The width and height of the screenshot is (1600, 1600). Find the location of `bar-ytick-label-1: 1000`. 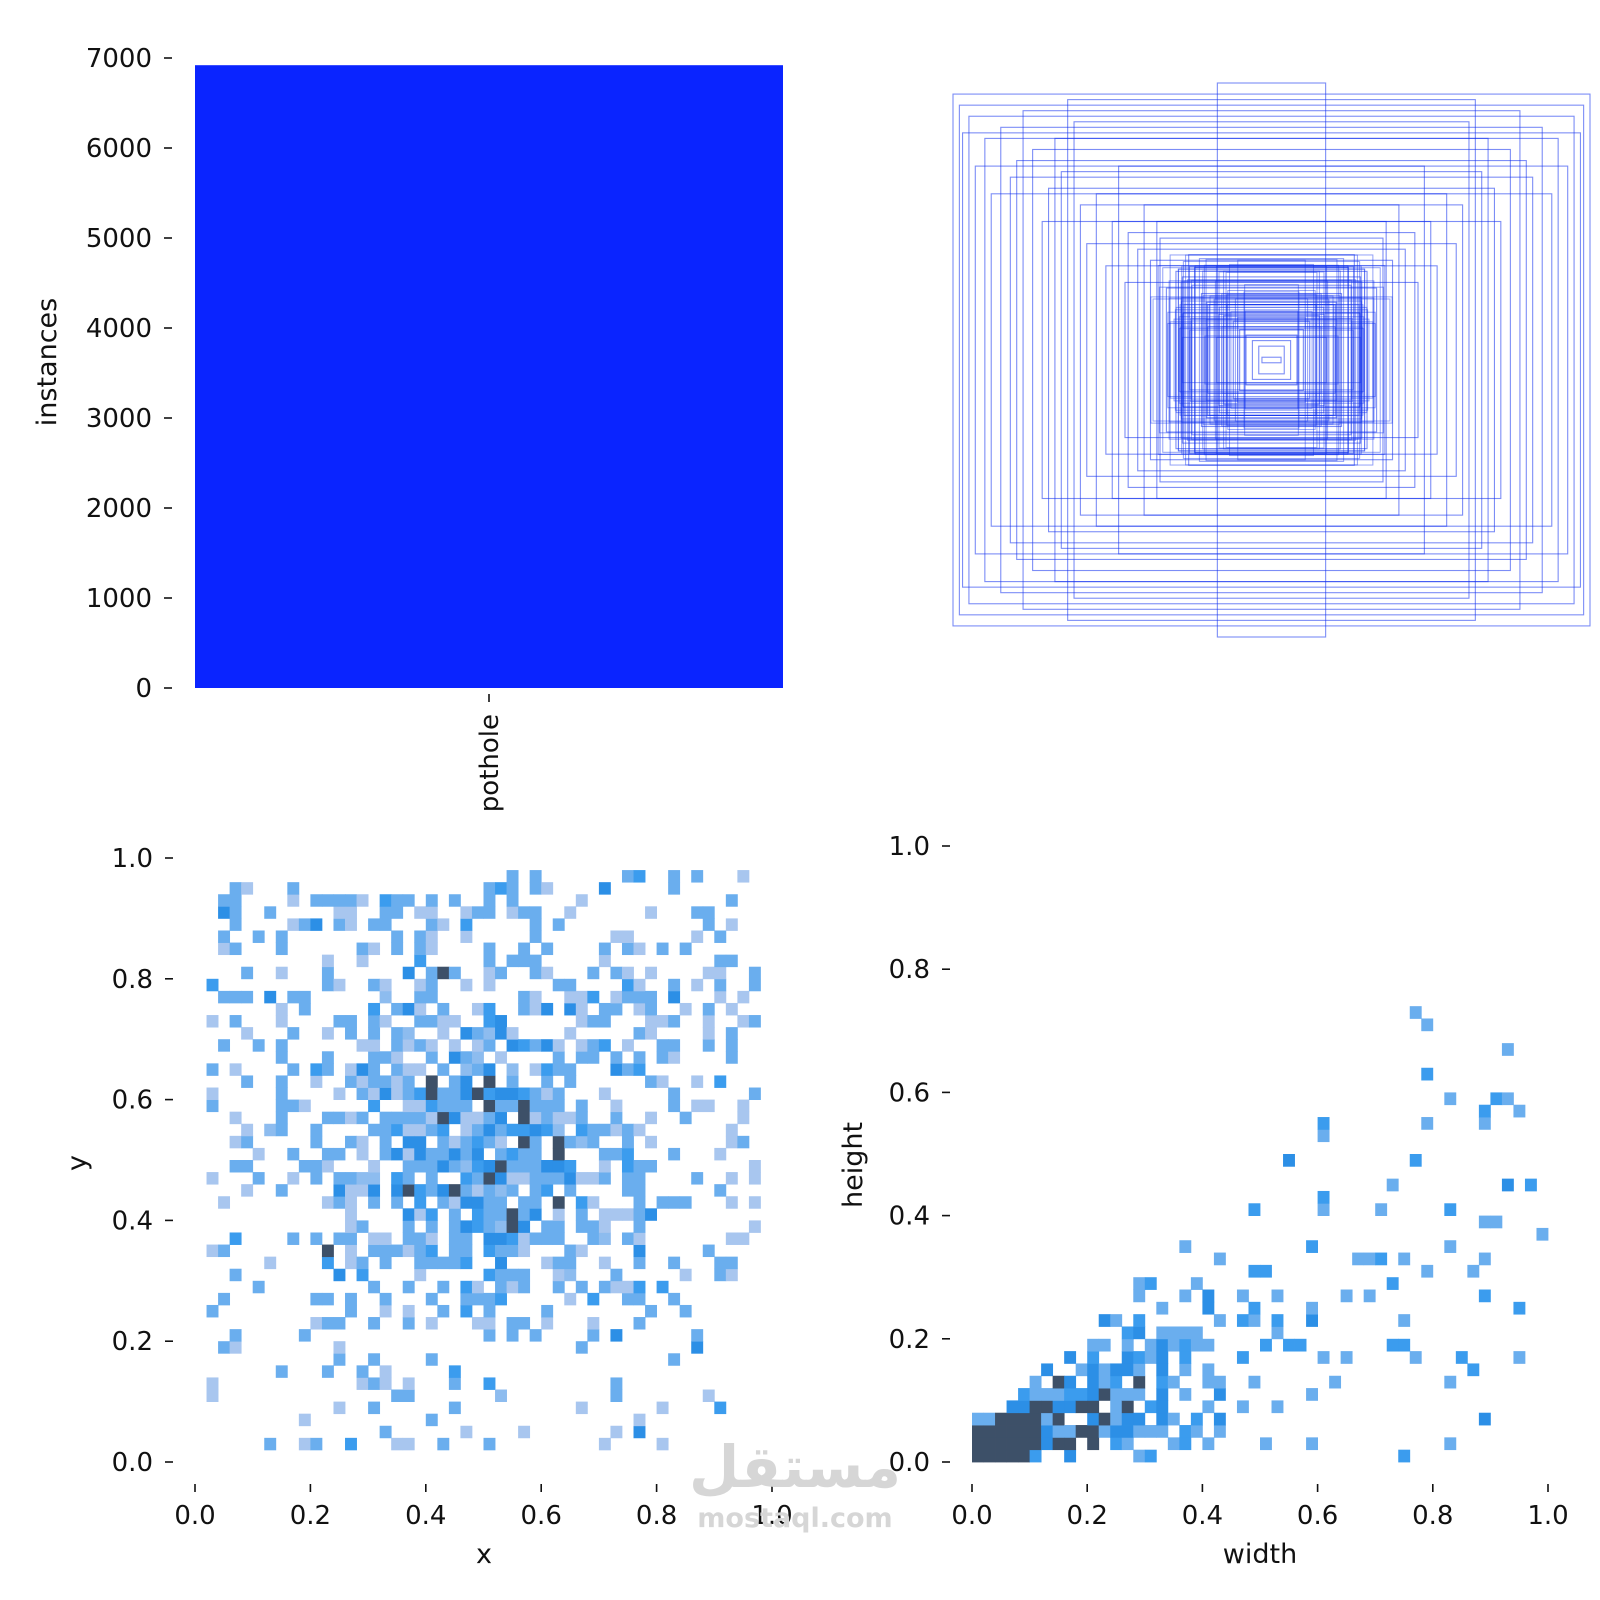

bar-ytick-label-1: 1000 is located at coordinates (119, 599).